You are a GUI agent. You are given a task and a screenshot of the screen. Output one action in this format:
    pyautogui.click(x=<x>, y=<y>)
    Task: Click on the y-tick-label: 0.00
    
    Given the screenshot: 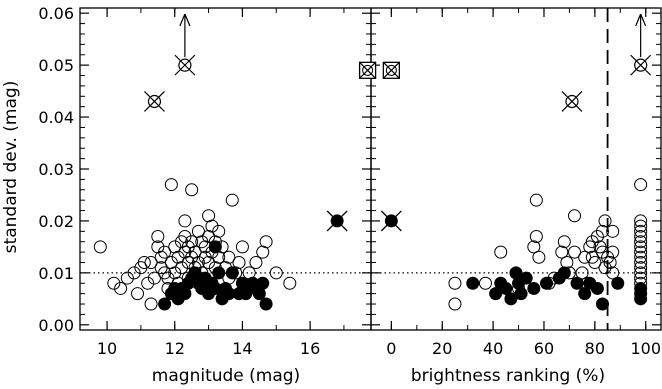 What is the action you would take?
    pyautogui.click(x=56, y=325)
    